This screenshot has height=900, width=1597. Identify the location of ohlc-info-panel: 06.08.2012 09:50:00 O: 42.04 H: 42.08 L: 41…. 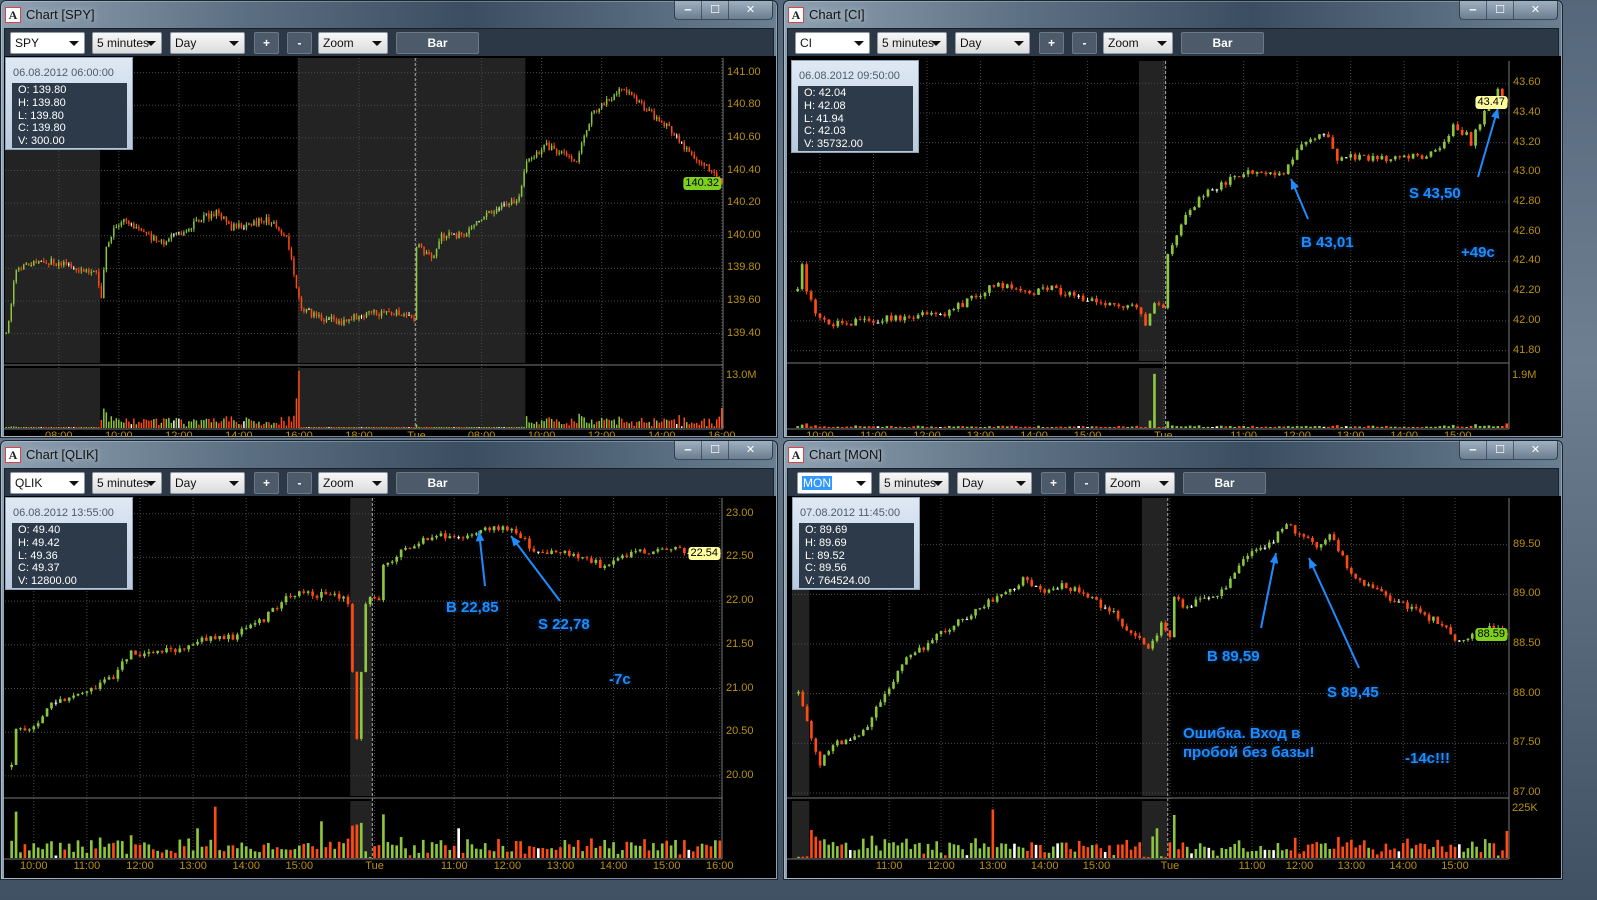
(855, 106).